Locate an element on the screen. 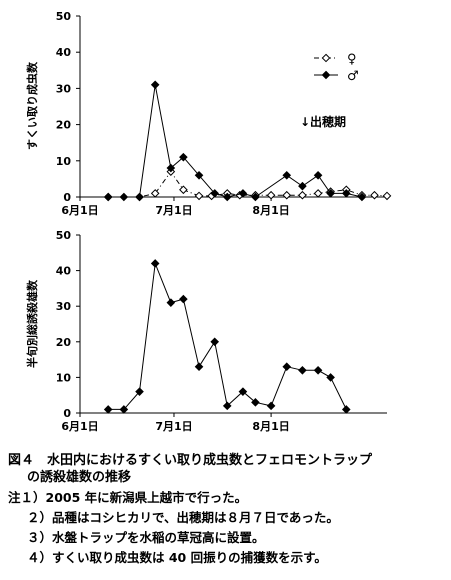 Image resolution: width=451 pixels, height=580 pixels. legend-label: ♂ is located at coordinates (353, 76).